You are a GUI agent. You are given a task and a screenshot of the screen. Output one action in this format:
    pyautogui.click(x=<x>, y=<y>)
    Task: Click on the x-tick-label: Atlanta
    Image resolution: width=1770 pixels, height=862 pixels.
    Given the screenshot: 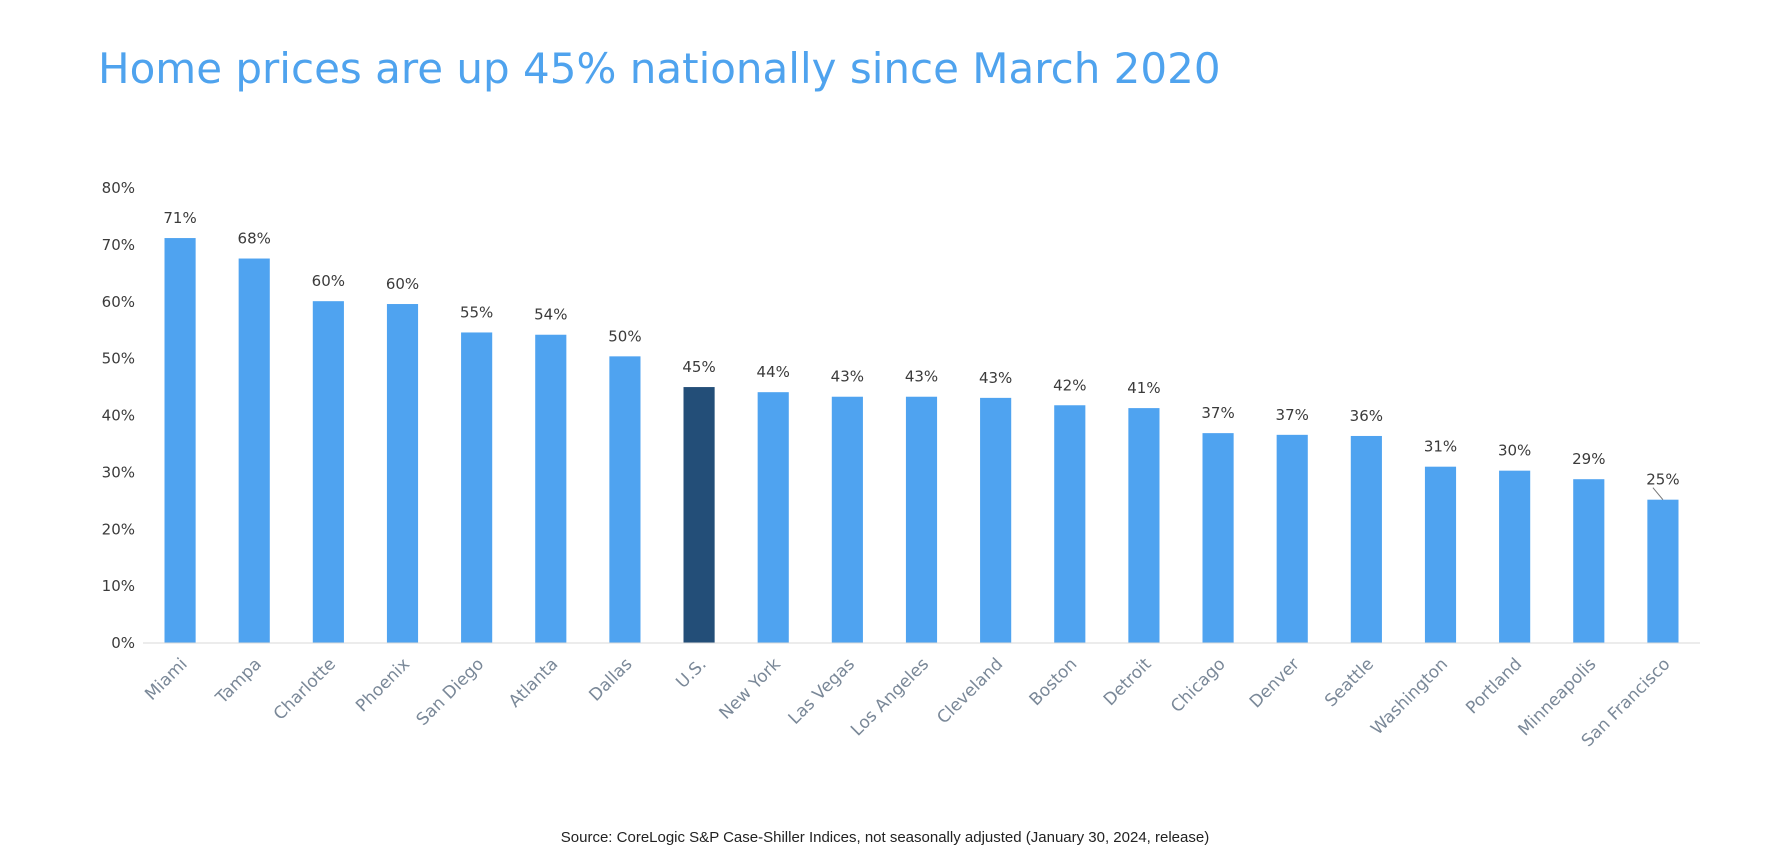 What is the action you would take?
    pyautogui.click(x=533, y=682)
    